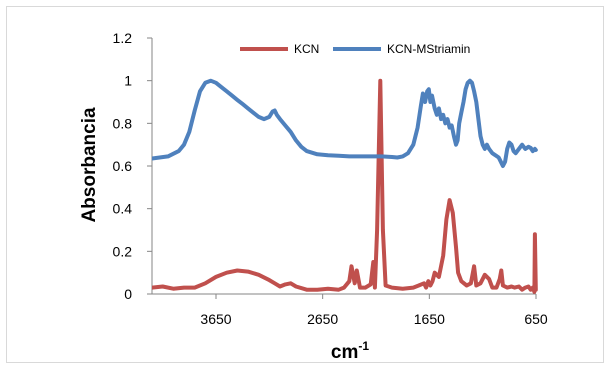  Describe the element at coordinates (344, 352) in the screenshot. I see `x-axis-title-base: cm` at that location.